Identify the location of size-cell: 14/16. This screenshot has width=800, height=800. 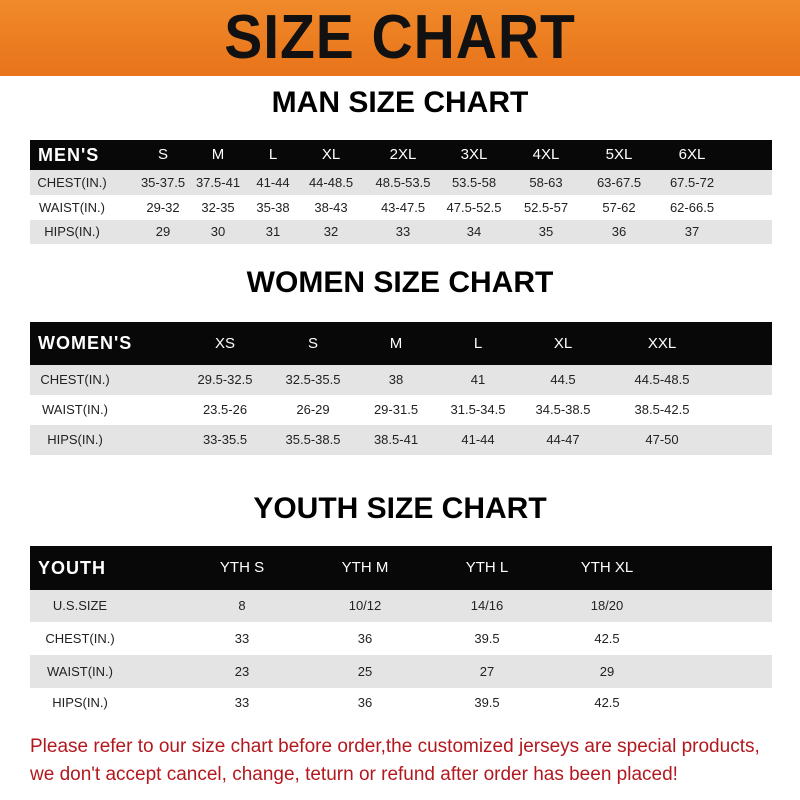
(487, 605).